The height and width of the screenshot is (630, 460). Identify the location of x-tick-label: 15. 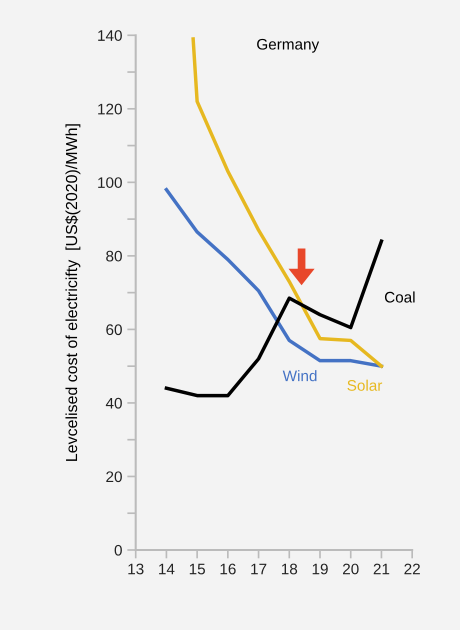
(197, 569).